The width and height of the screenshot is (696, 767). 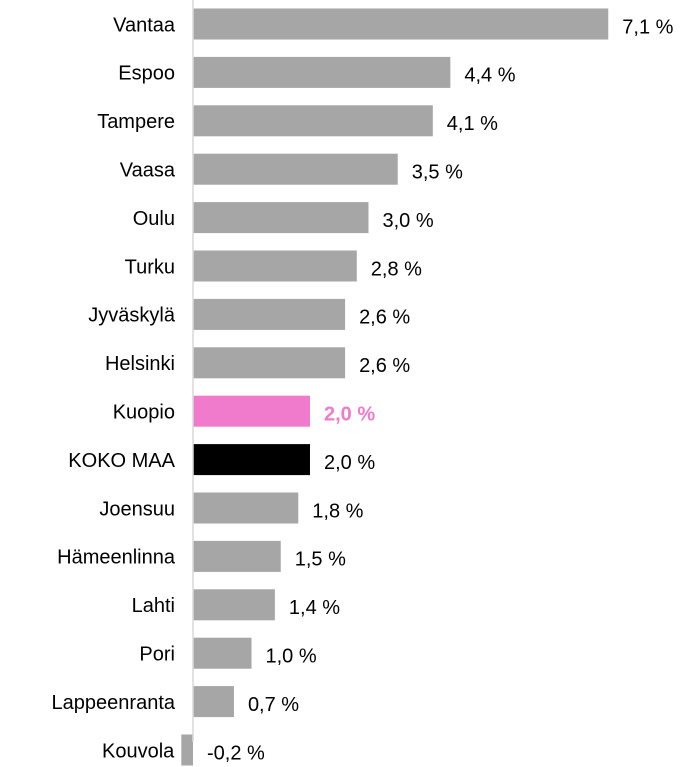 What do you see at coordinates (157, 654) in the screenshot?
I see `category-label: Pori` at bounding box center [157, 654].